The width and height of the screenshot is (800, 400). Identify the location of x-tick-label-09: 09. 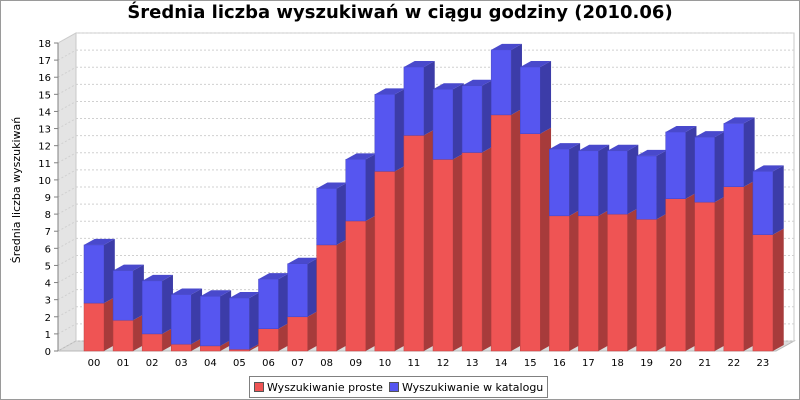
(355, 363).